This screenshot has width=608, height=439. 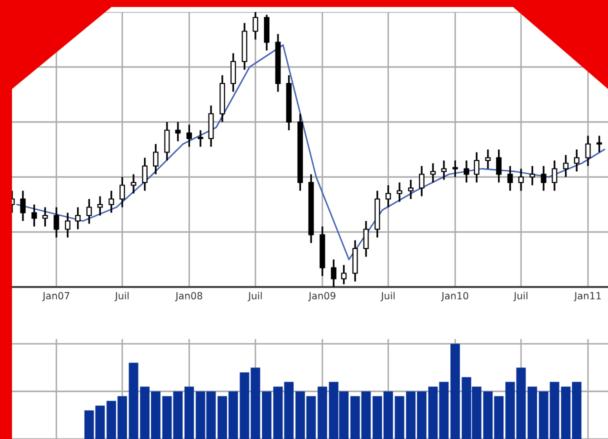 What do you see at coordinates (454, 297) in the screenshot?
I see `x-tick-label: Jan10` at bounding box center [454, 297].